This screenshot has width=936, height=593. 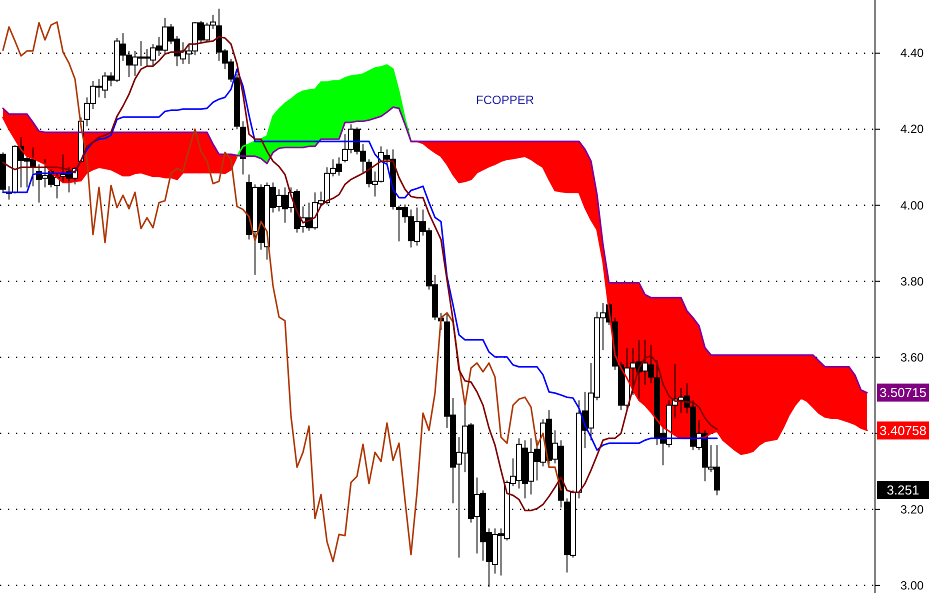 I want to click on text: 3.50715, so click(x=903, y=392).